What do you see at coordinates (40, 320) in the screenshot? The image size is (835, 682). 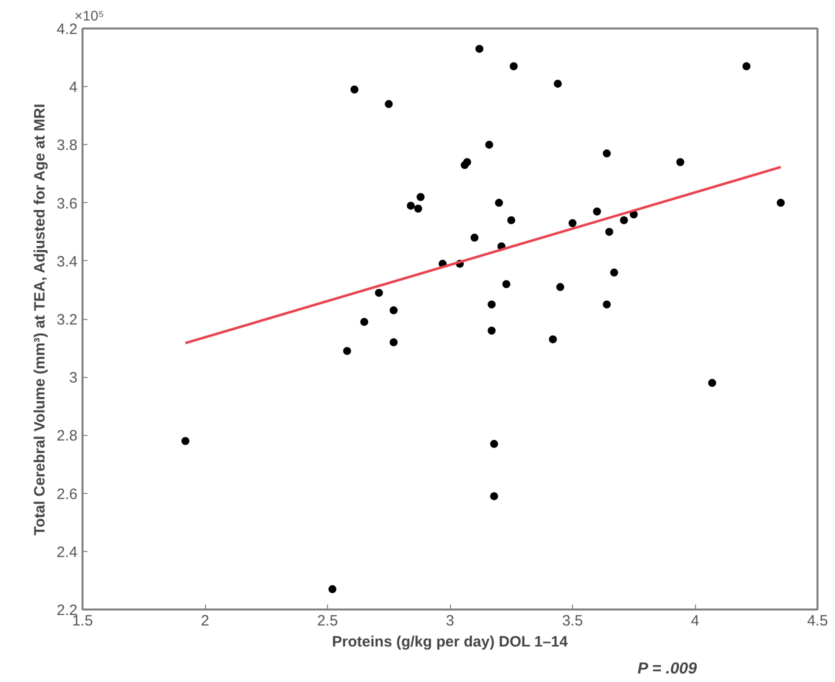 I see `y-axis-title: Total Cerebral Volume (mm³) at TEA, Adjusted for Age at MRI` at bounding box center [40, 320].